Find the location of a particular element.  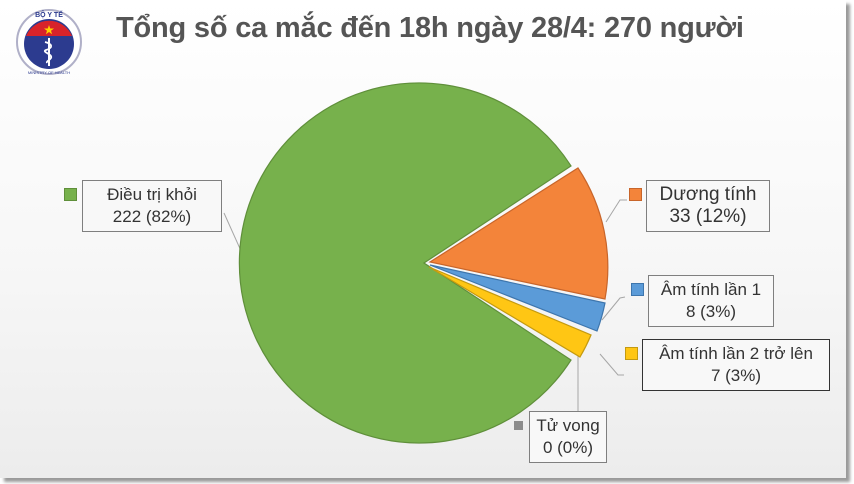

swatch-duong-tinh is located at coordinates (635, 194).